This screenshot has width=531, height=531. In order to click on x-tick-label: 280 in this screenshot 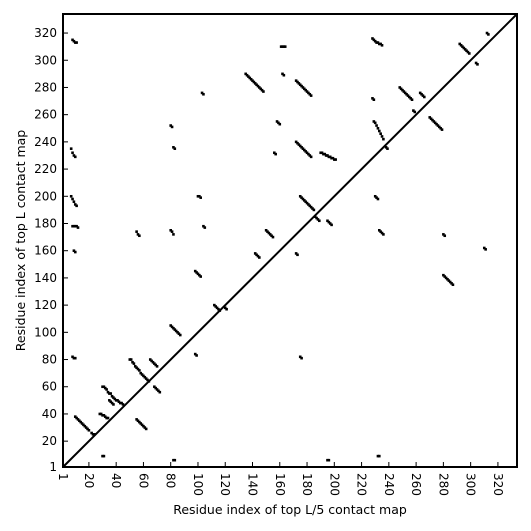, I will do `click(443, 484)`.